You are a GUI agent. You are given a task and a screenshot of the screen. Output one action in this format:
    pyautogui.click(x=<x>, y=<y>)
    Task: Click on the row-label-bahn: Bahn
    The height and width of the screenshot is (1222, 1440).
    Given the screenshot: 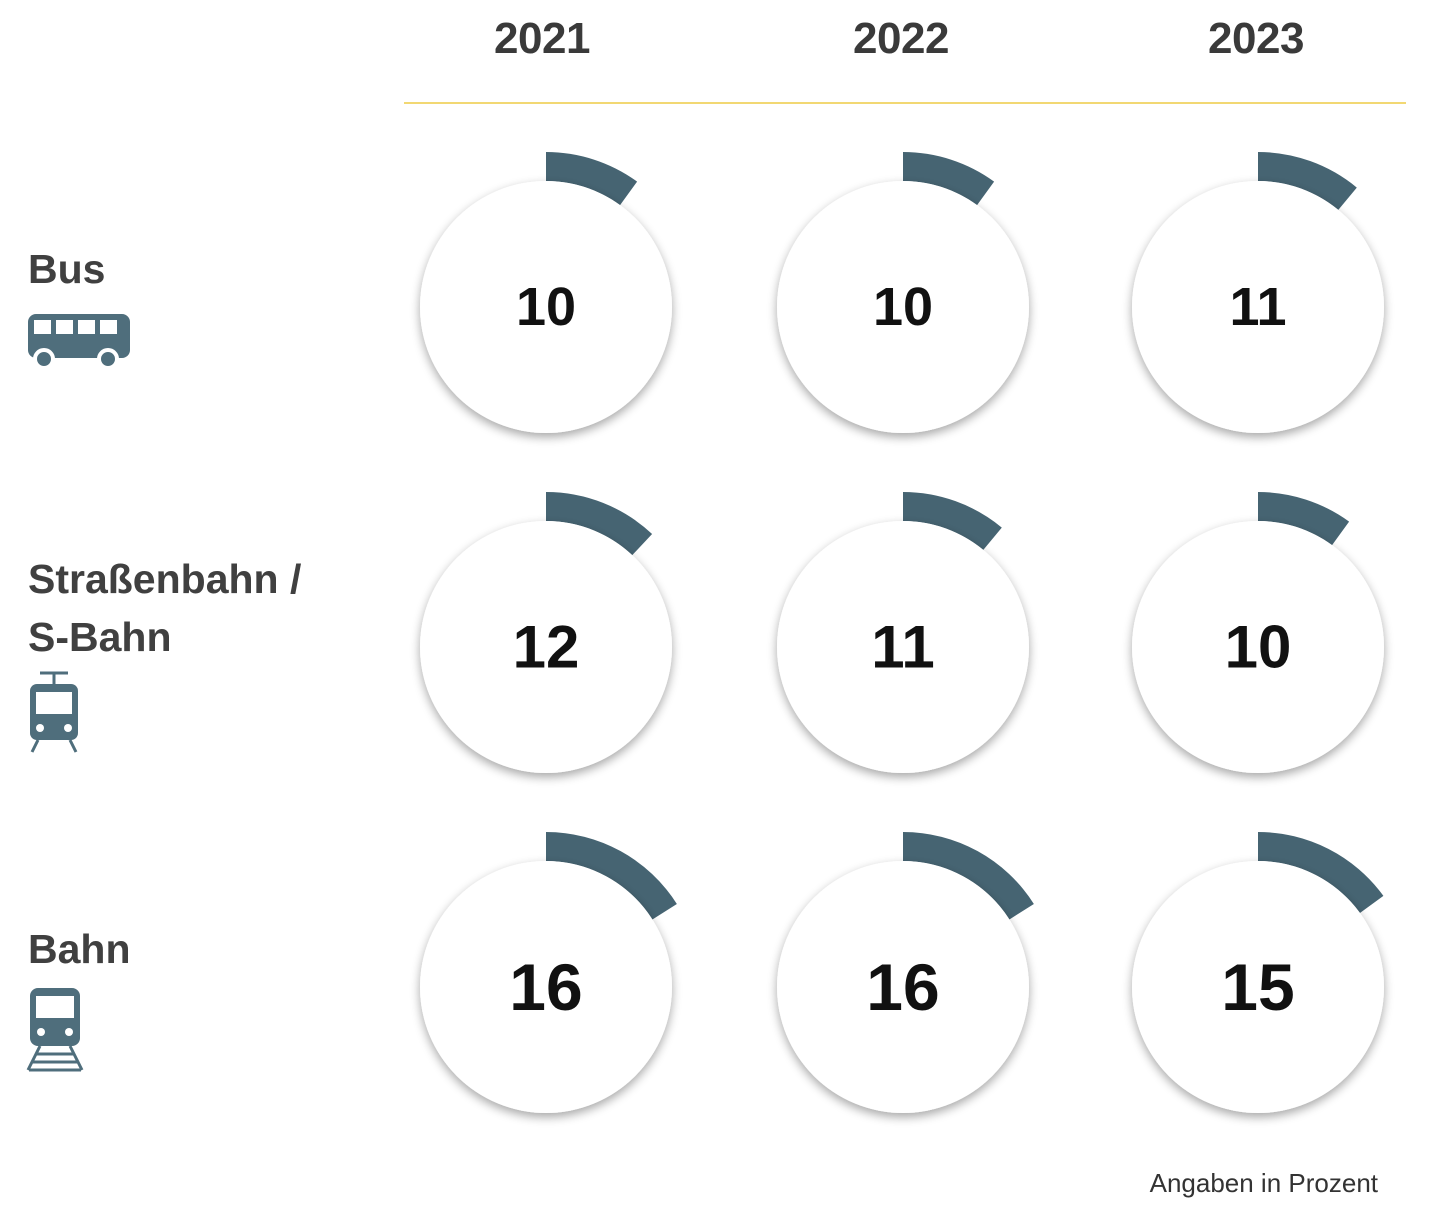 What is the action you would take?
    pyautogui.click(x=79, y=949)
    